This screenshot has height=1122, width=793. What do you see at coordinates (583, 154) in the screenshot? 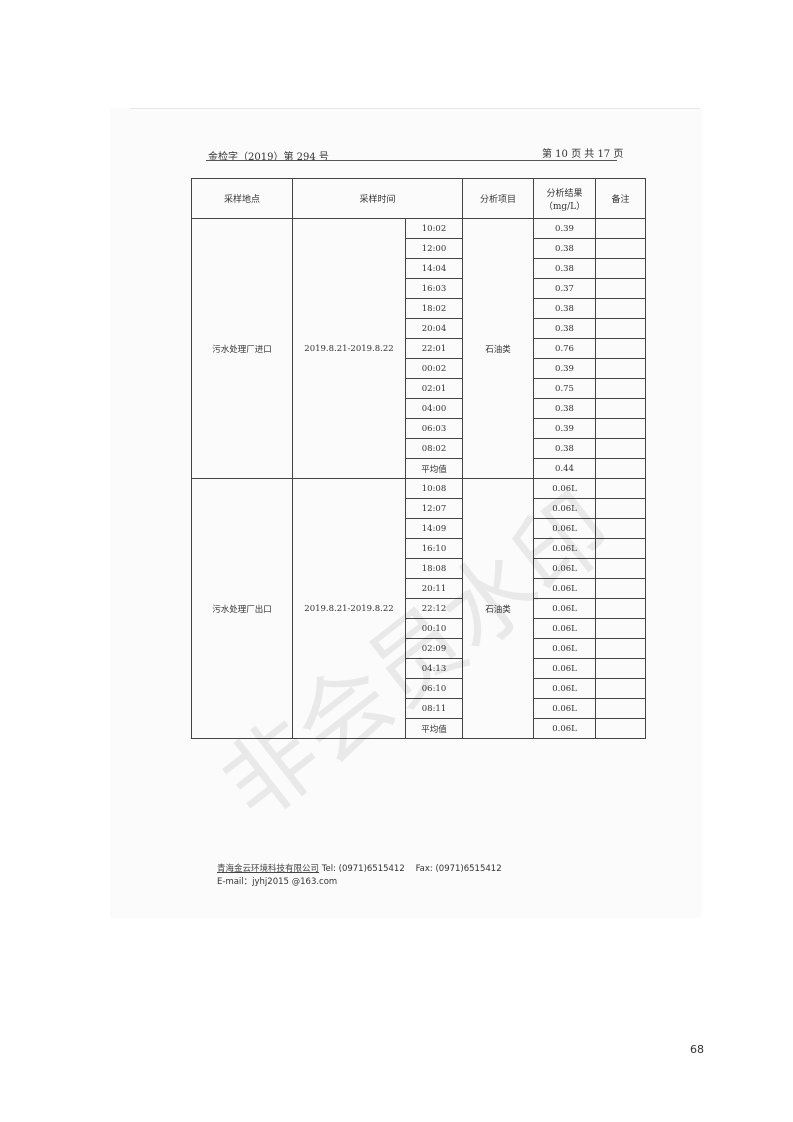
I see `page-info: 第 10 页 共 17 页` at bounding box center [583, 154].